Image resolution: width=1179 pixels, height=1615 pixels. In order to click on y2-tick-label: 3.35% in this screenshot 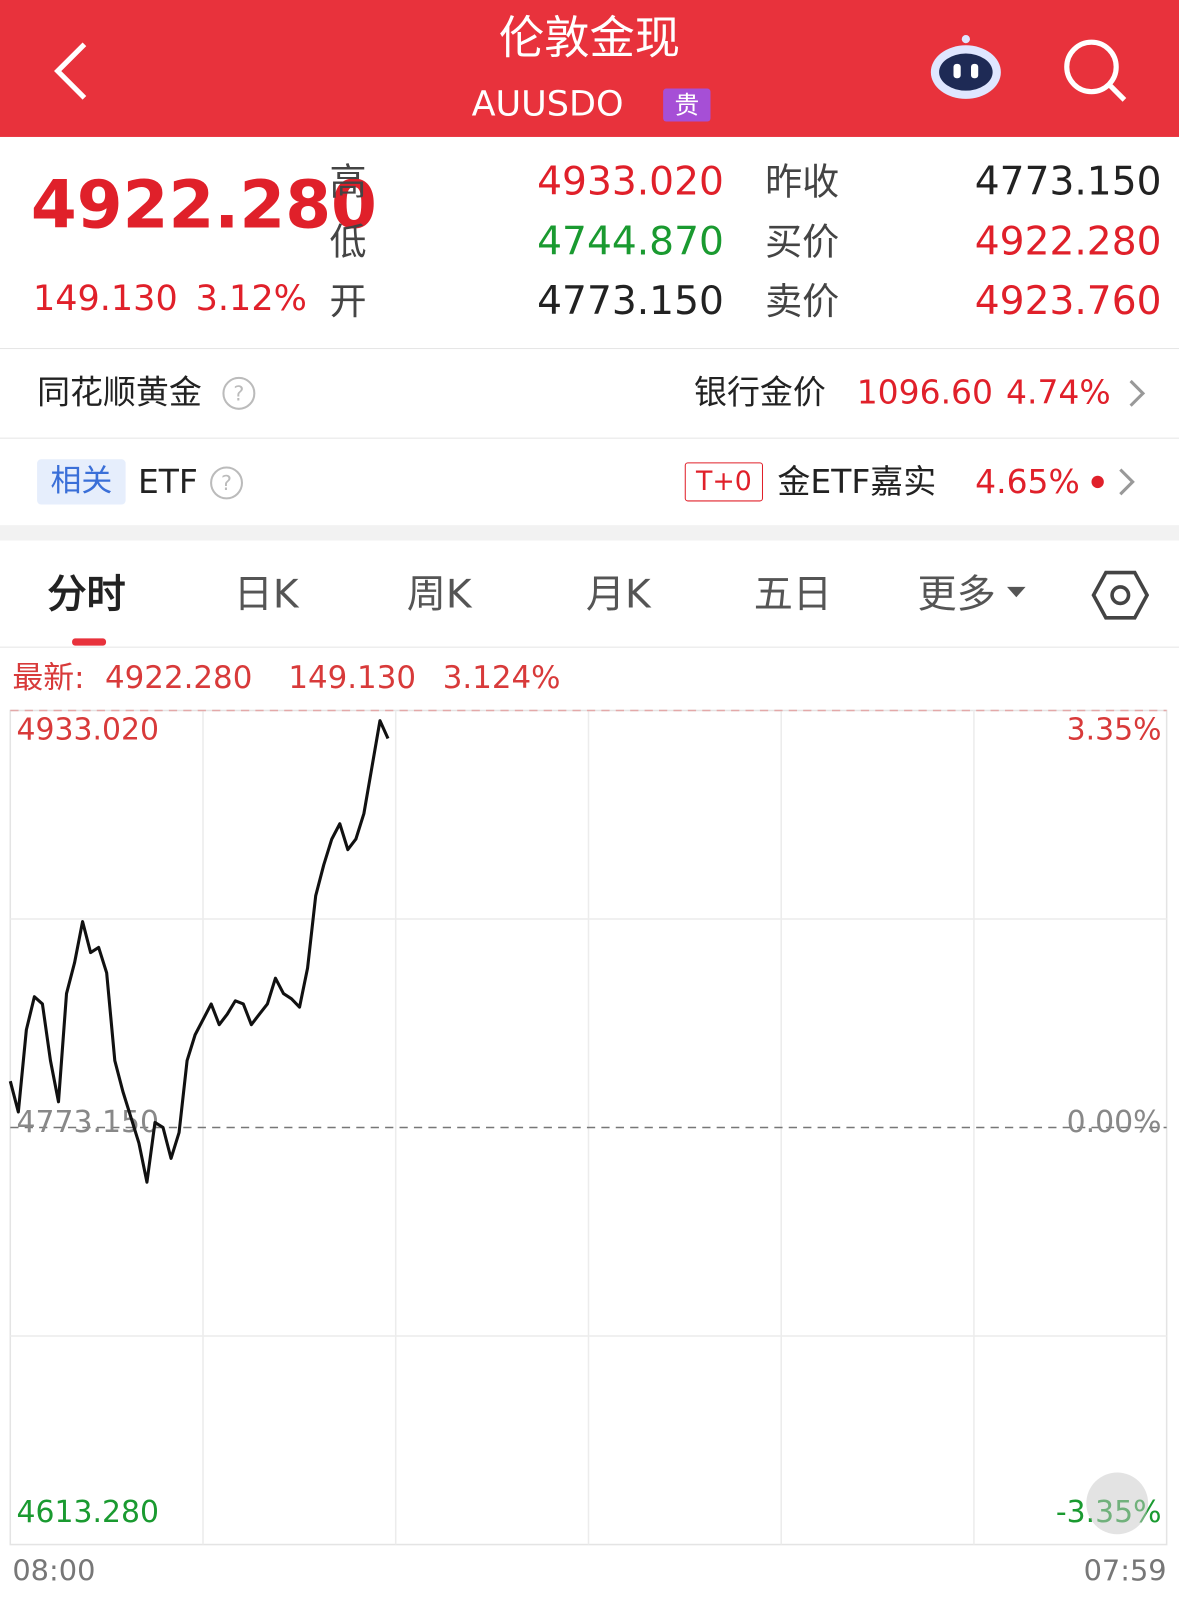, I will do `click(1114, 730)`.